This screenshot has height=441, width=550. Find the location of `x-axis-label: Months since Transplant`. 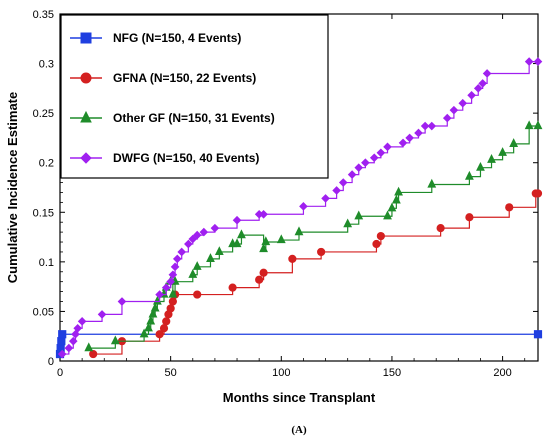

x-axis-label: Months since Transplant is located at coordinates (299, 397).